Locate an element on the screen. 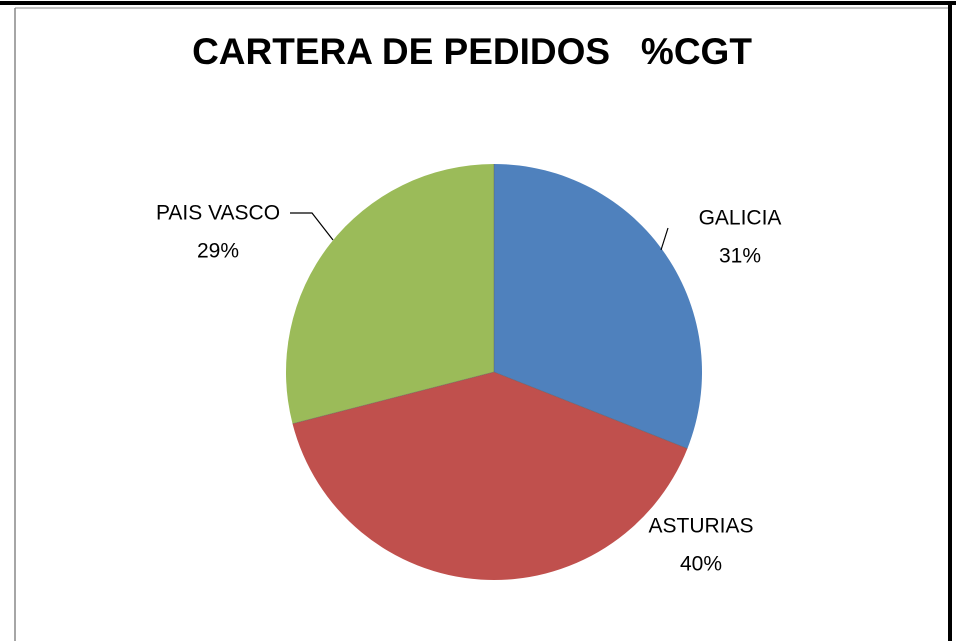 This screenshot has height=641, width=956. category-label: GALICIA is located at coordinates (740, 218).